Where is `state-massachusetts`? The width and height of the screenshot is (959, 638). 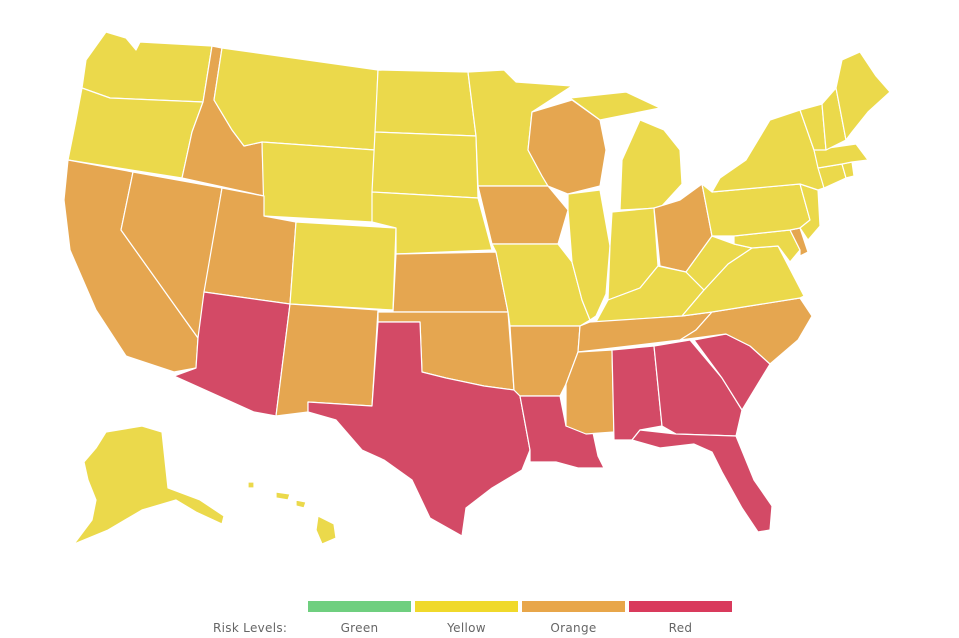 state-massachusetts is located at coordinates (841, 156).